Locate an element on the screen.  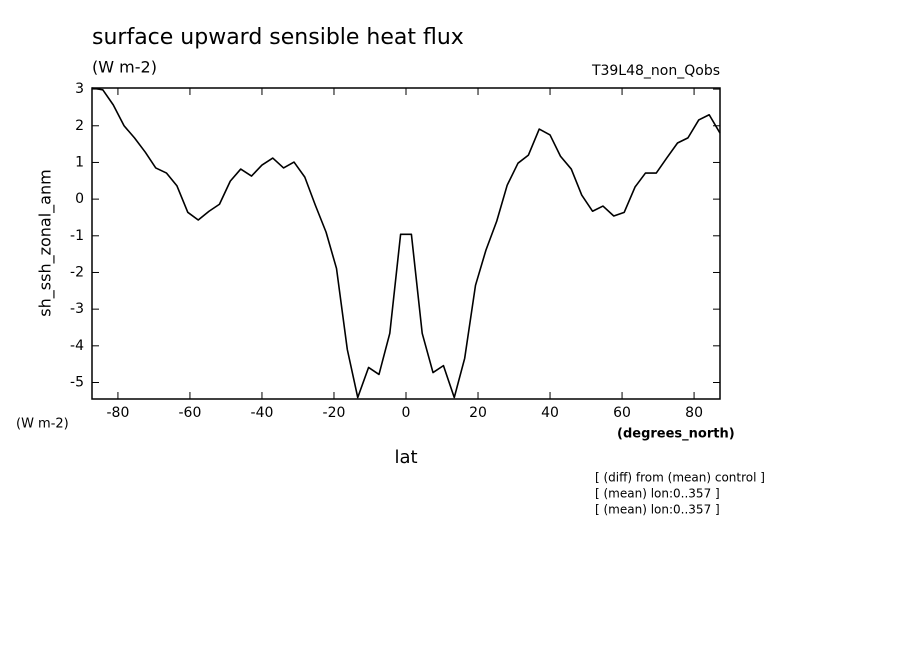
chart-title: surface upward sensible heat flux is located at coordinates (278, 37).